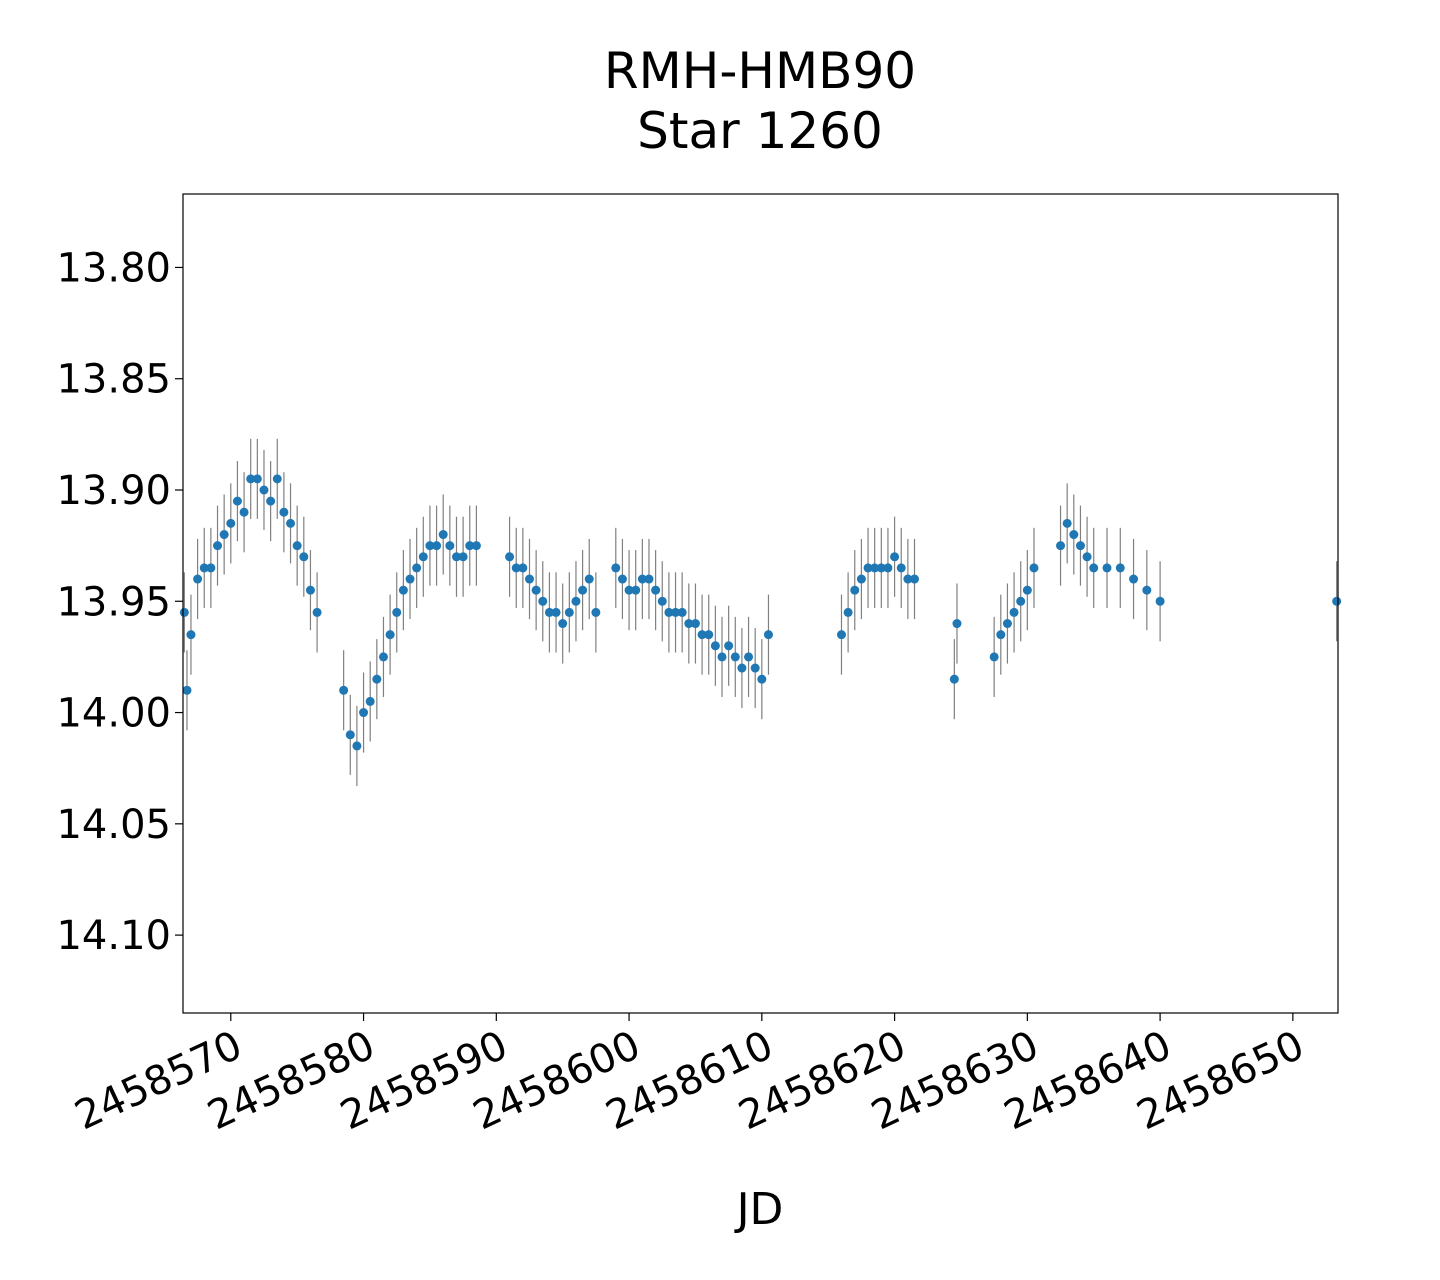 This screenshot has width=1440, height=1280. Describe the element at coordinates (760, 131) in the screenshot. I see `chart-title-line-2: Star 1260` at that location.